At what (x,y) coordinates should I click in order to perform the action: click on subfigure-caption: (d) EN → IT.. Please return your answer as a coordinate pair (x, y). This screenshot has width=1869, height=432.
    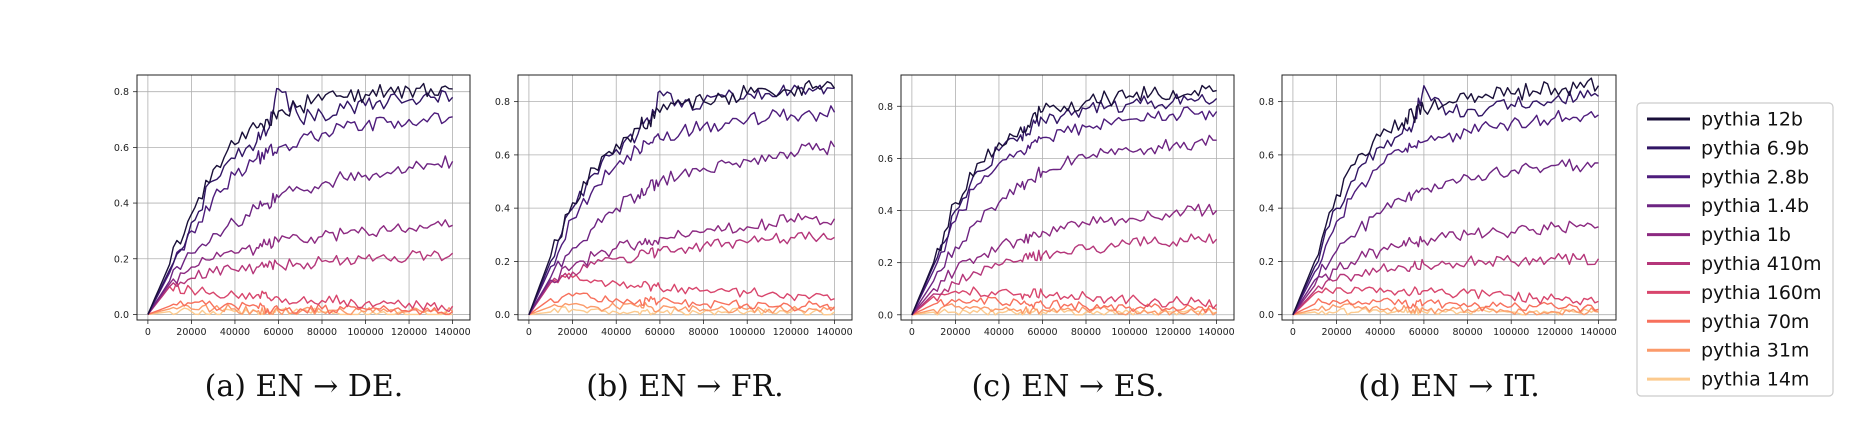
    Looking at the image, I should click on (1449, 386).